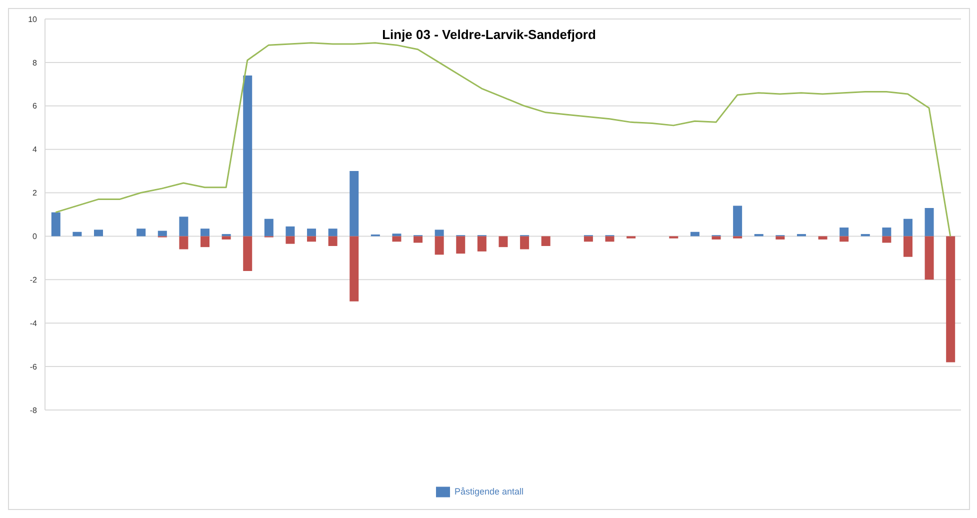  Describe the element at coordinates (34, 323) in the screenshot. I see `y-tick-label: -4` at that location.